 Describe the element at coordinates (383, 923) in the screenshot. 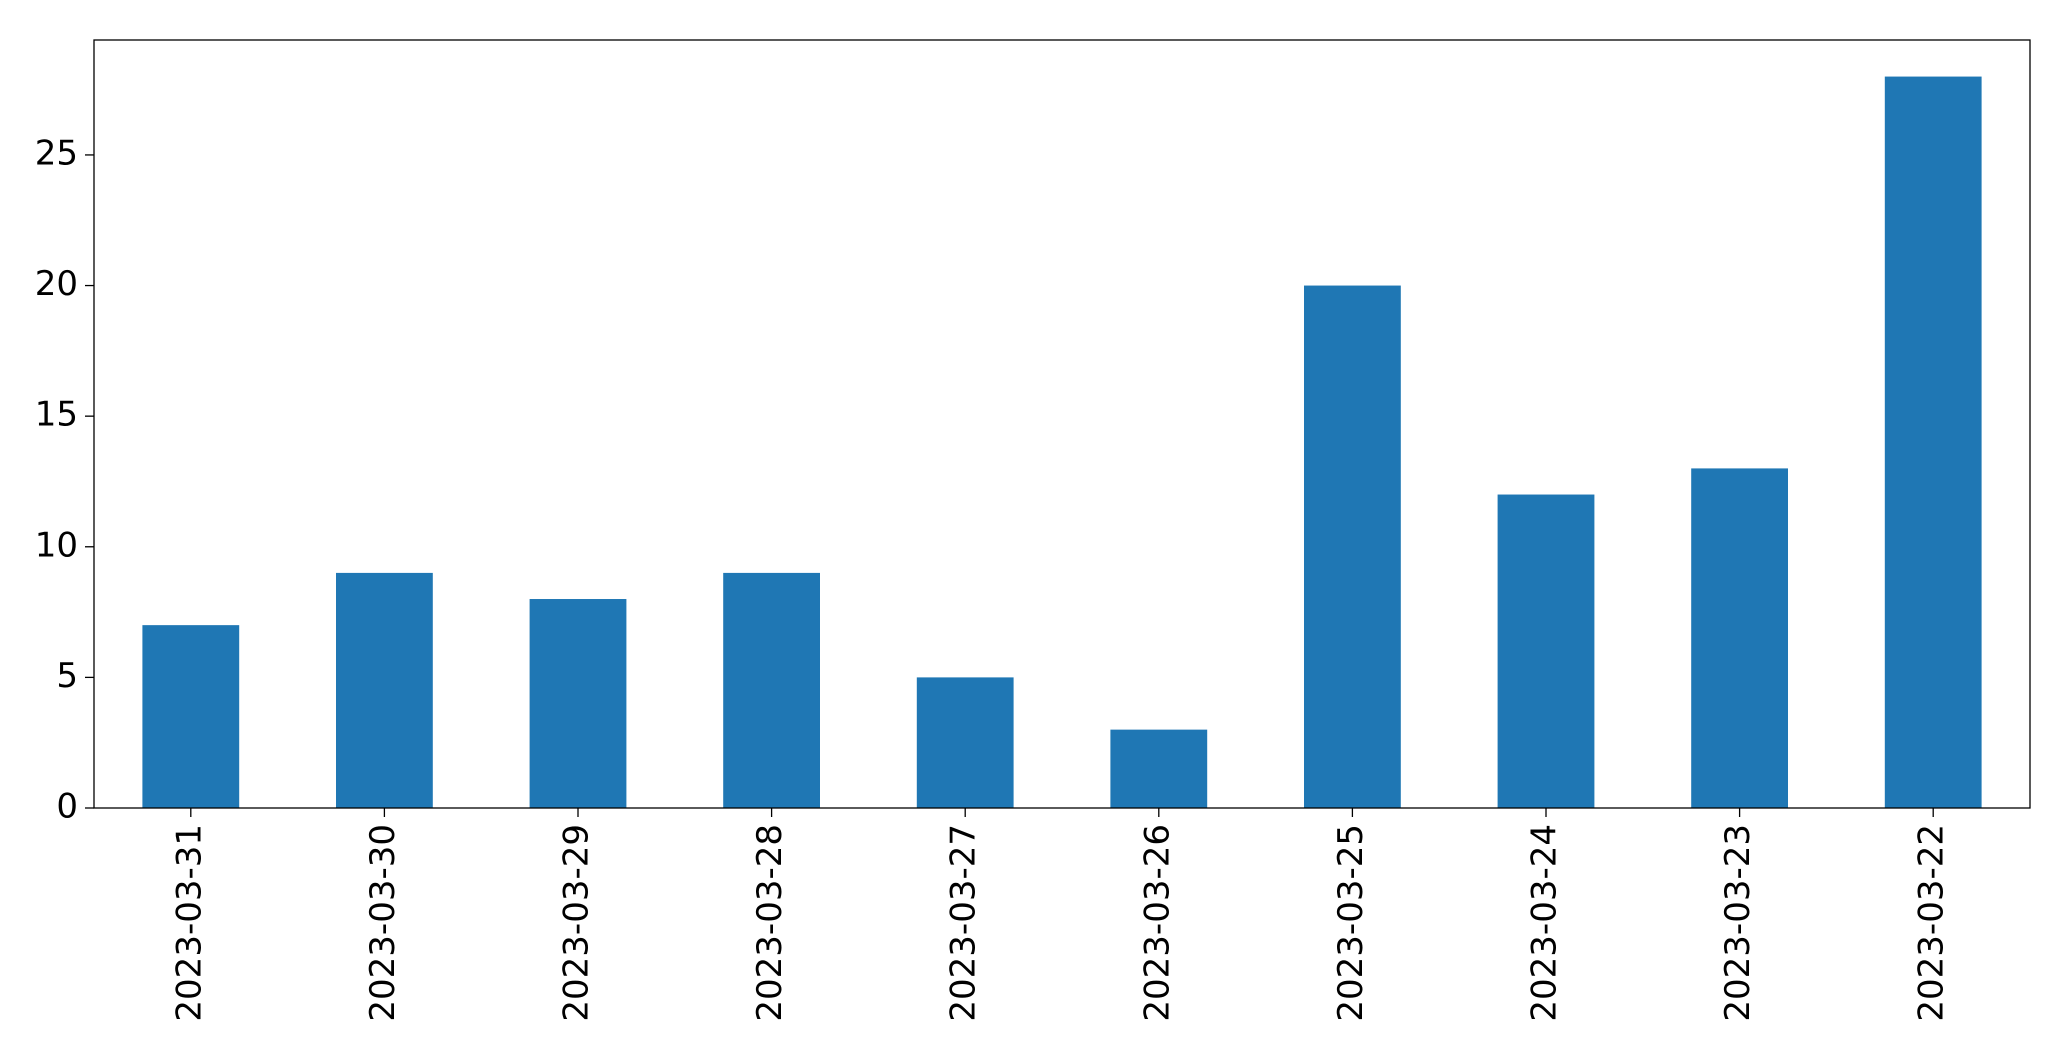

I see `x-tick-label: 2023-03-30` at that location.